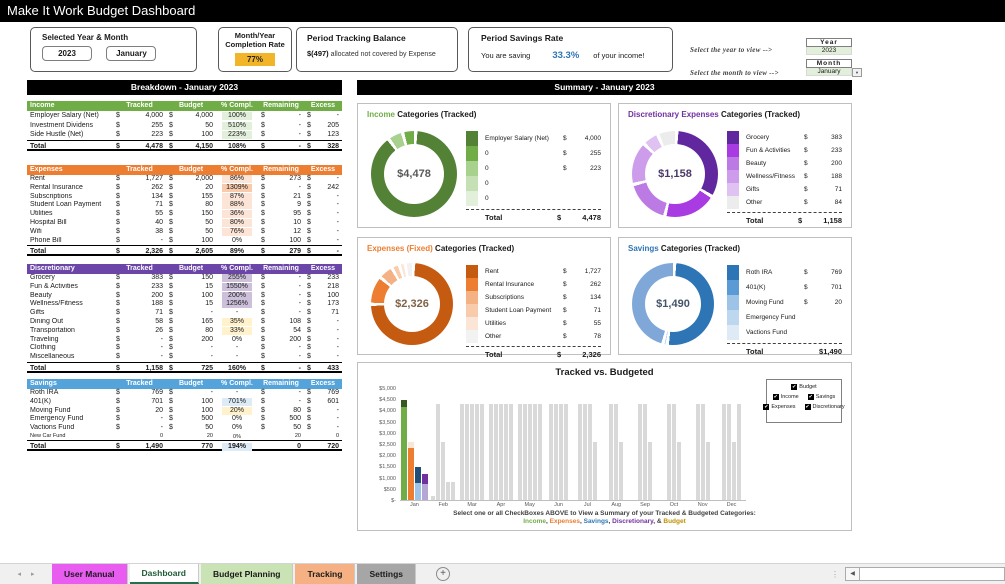  Describe the element at coordinates (157, 277) in the screenshot. I see `money-value: 383` at that location.